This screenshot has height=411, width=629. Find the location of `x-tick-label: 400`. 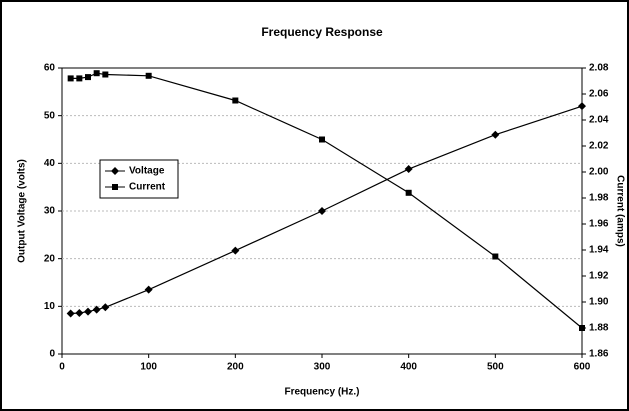

x-tick-label: 400 is located at coordinates (408, 367).